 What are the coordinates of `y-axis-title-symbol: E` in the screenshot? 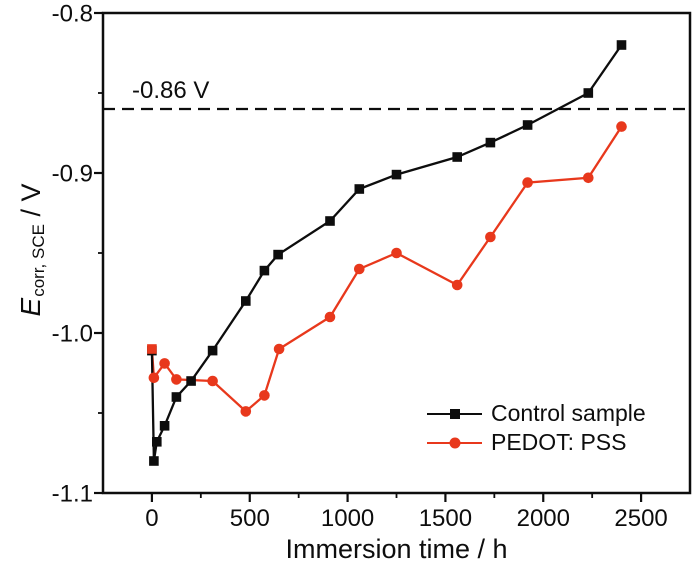 It's located at (30, 307).